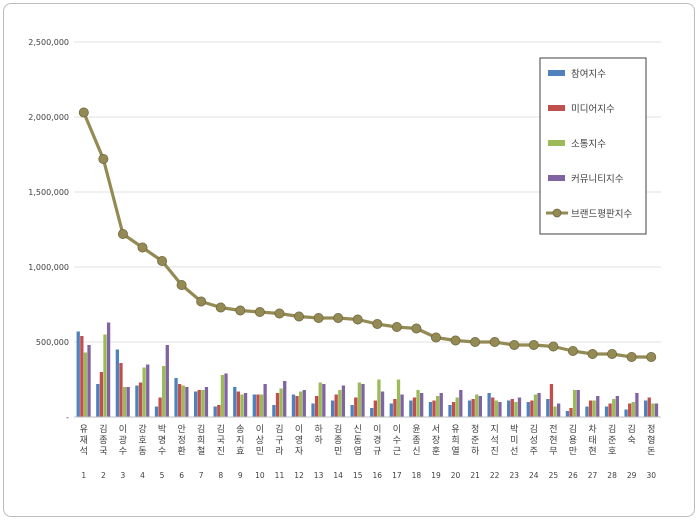  I want to click on x-label-25: 무, so click(553, 451).